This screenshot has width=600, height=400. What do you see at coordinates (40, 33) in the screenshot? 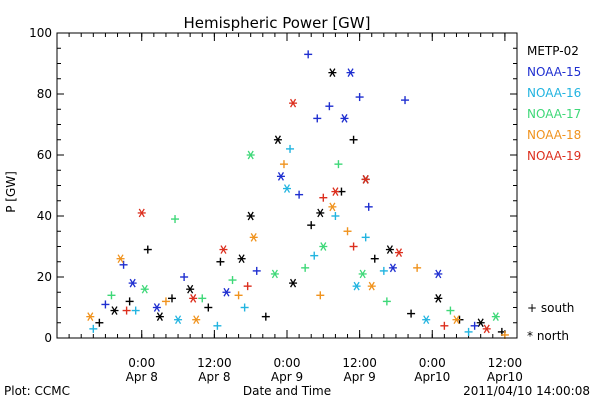
I see `y-tick-label: 100` at bounding box center [40, 33].